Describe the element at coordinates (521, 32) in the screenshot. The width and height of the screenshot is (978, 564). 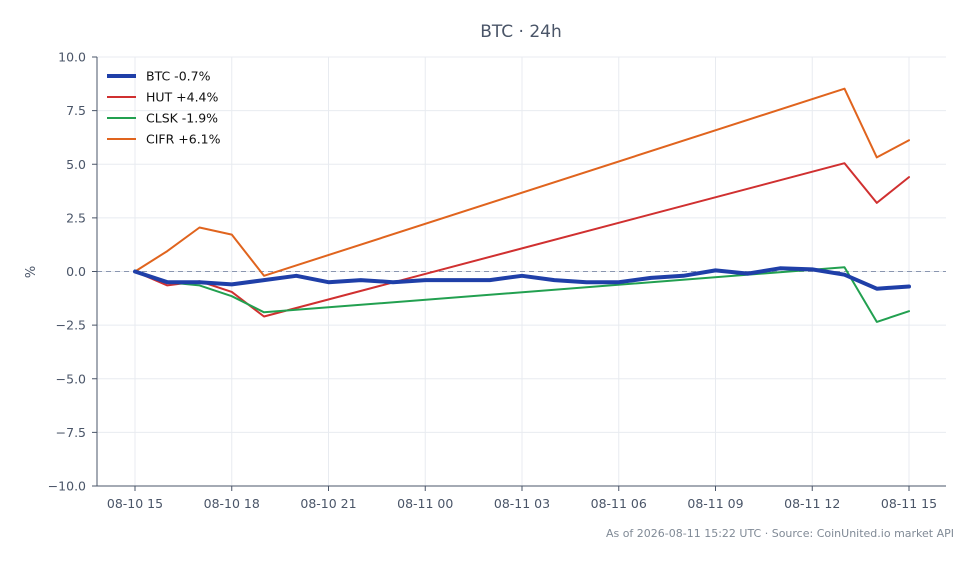
I see `chart-title: BTC · 24h` at that location.